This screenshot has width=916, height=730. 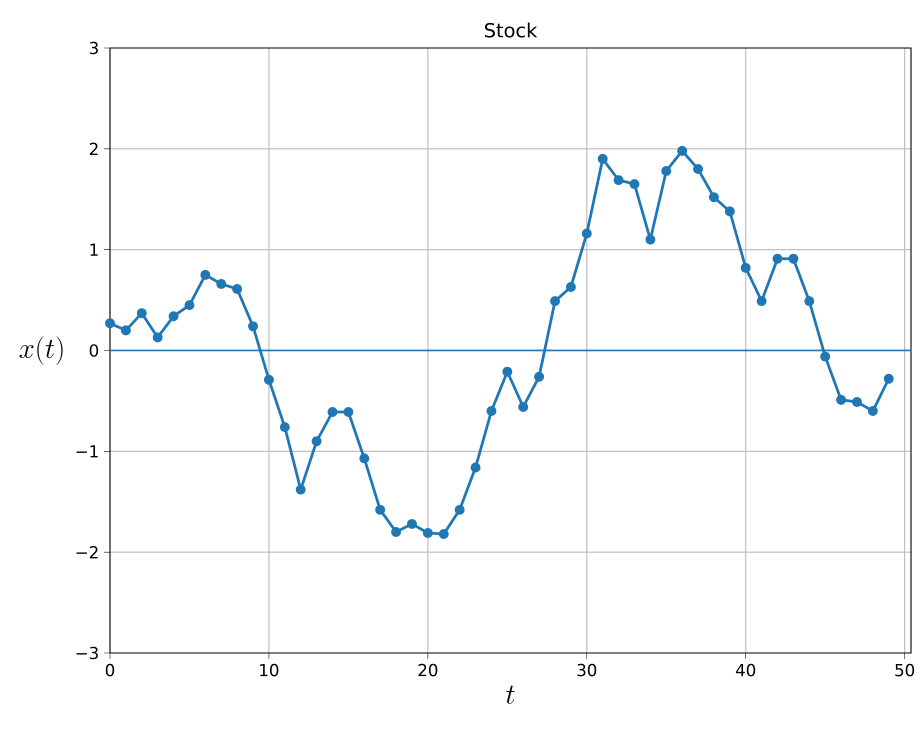 I want to click on y-tick-label: −2, so click(x=87, y=552).